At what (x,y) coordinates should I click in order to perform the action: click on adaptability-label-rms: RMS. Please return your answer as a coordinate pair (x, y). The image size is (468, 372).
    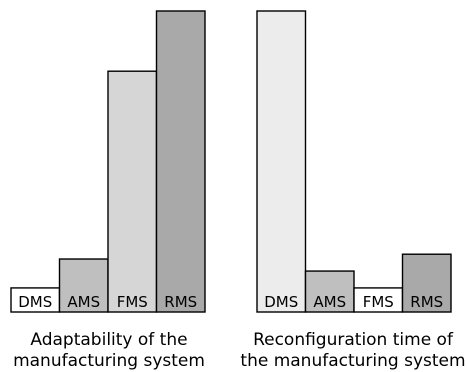
    Looking at the image, I should click on (180, 302).